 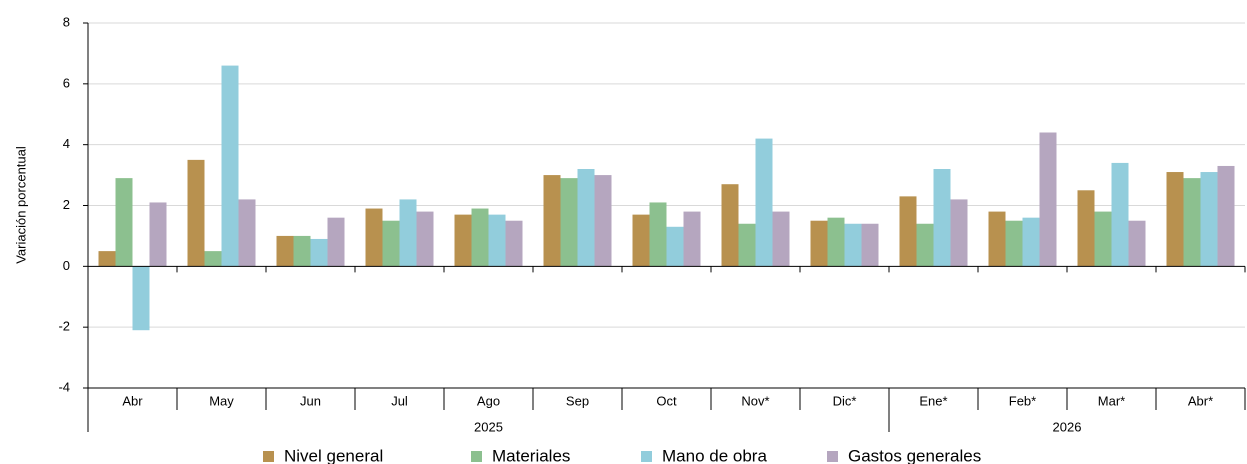 What do you see at coordinates (64, 386) in the screenshot?
I see `y-tick-label: -4` at bounding box center [64, 386].